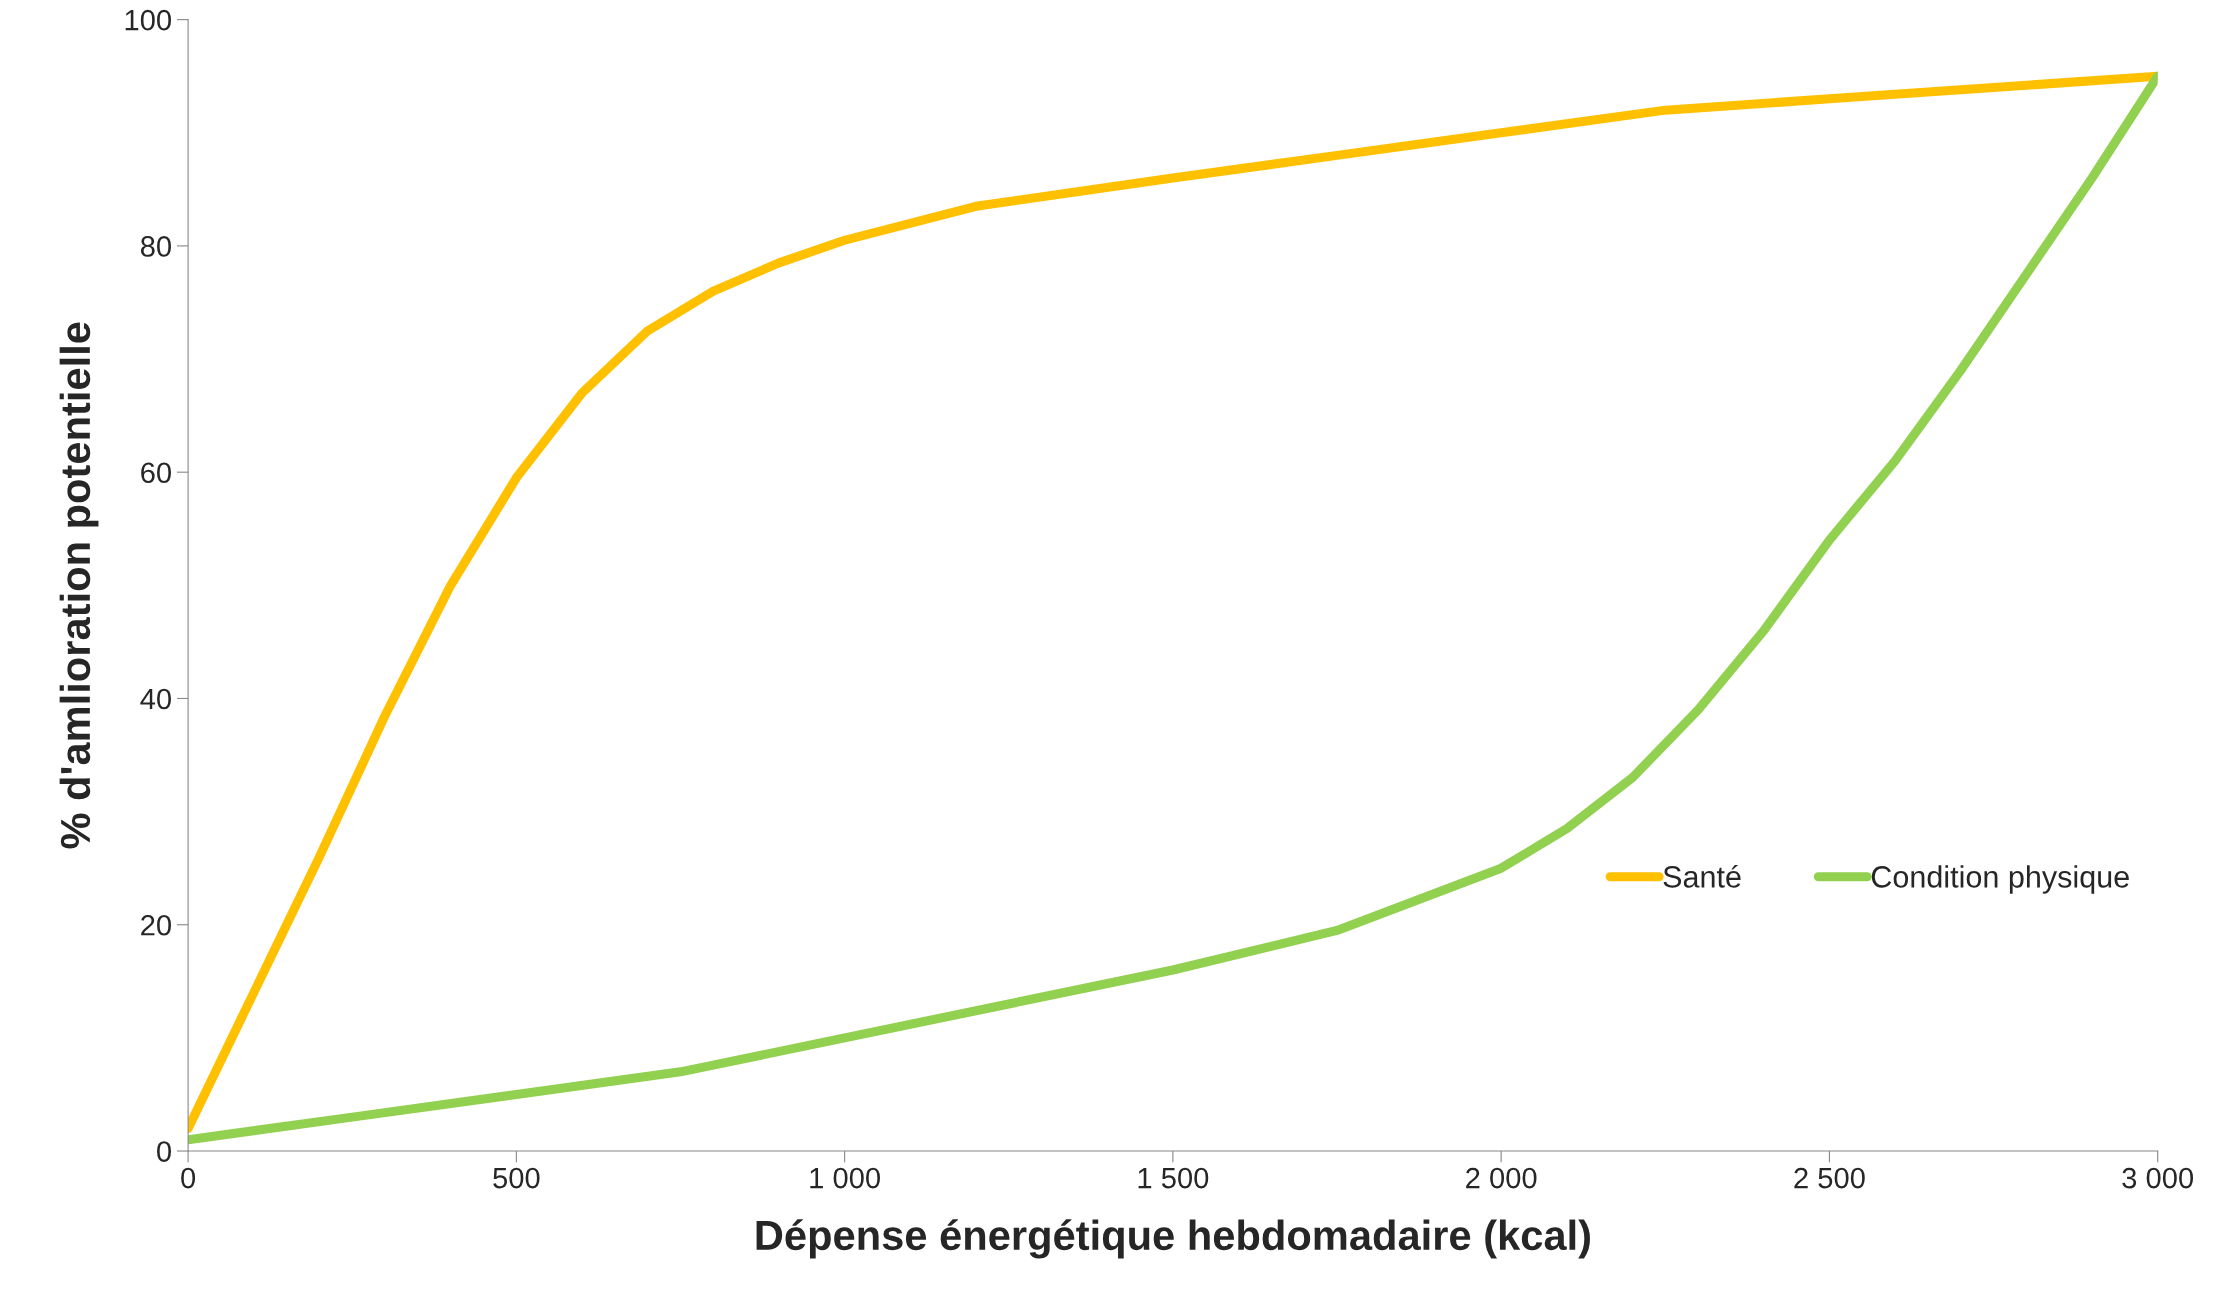 The height and width of the screenshot is (1308, 2213). I want to click on x-tick-label: 500, so click(516, 1178).